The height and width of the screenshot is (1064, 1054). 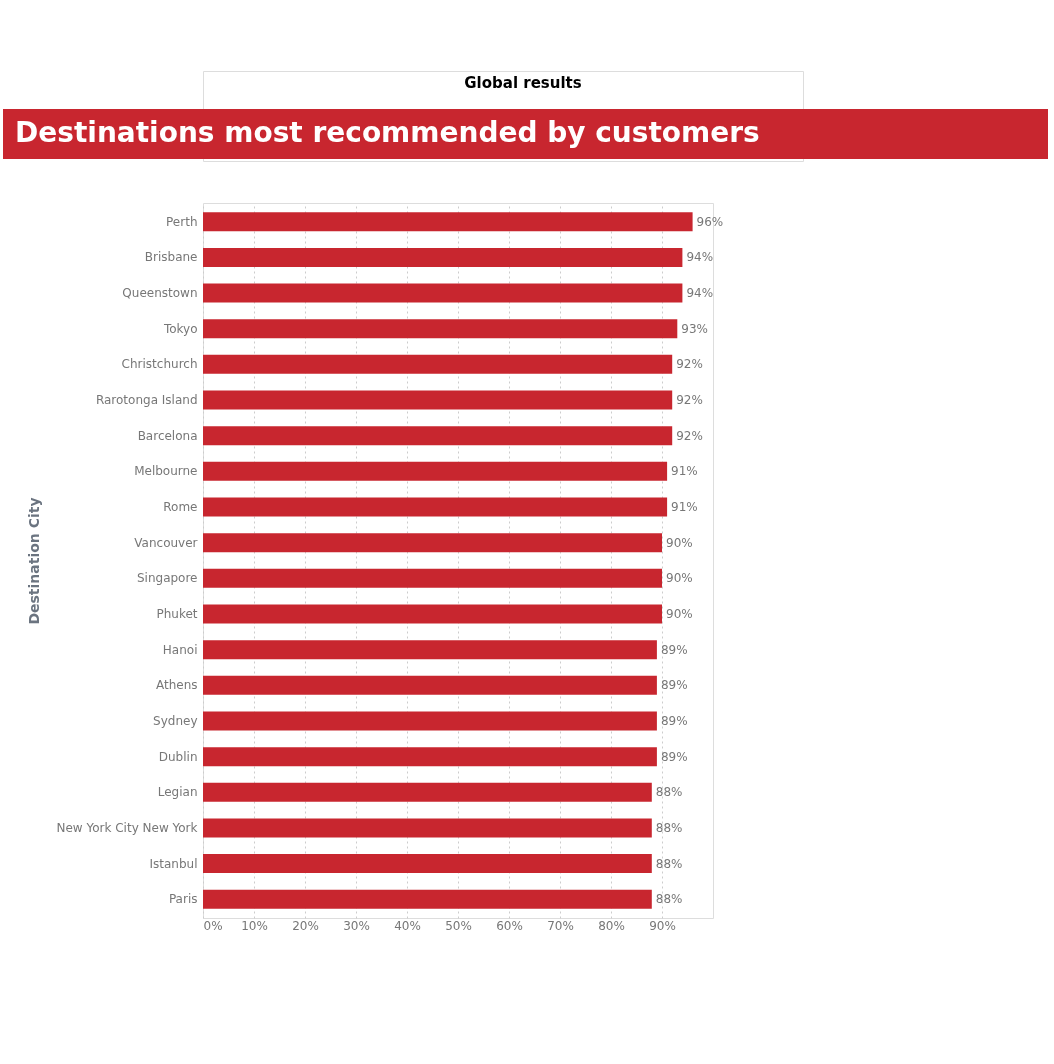 I want to click on chart-subtitle: Global results, so click(x=523, y=83).